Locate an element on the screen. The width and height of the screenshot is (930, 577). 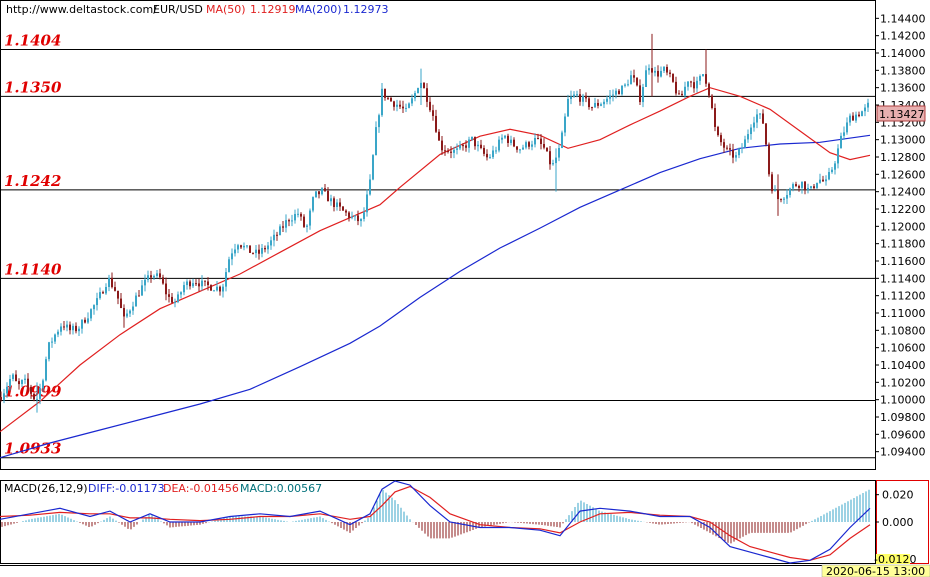
price-tick-label-18: 1.10800 is located at coordinates (903, 330).